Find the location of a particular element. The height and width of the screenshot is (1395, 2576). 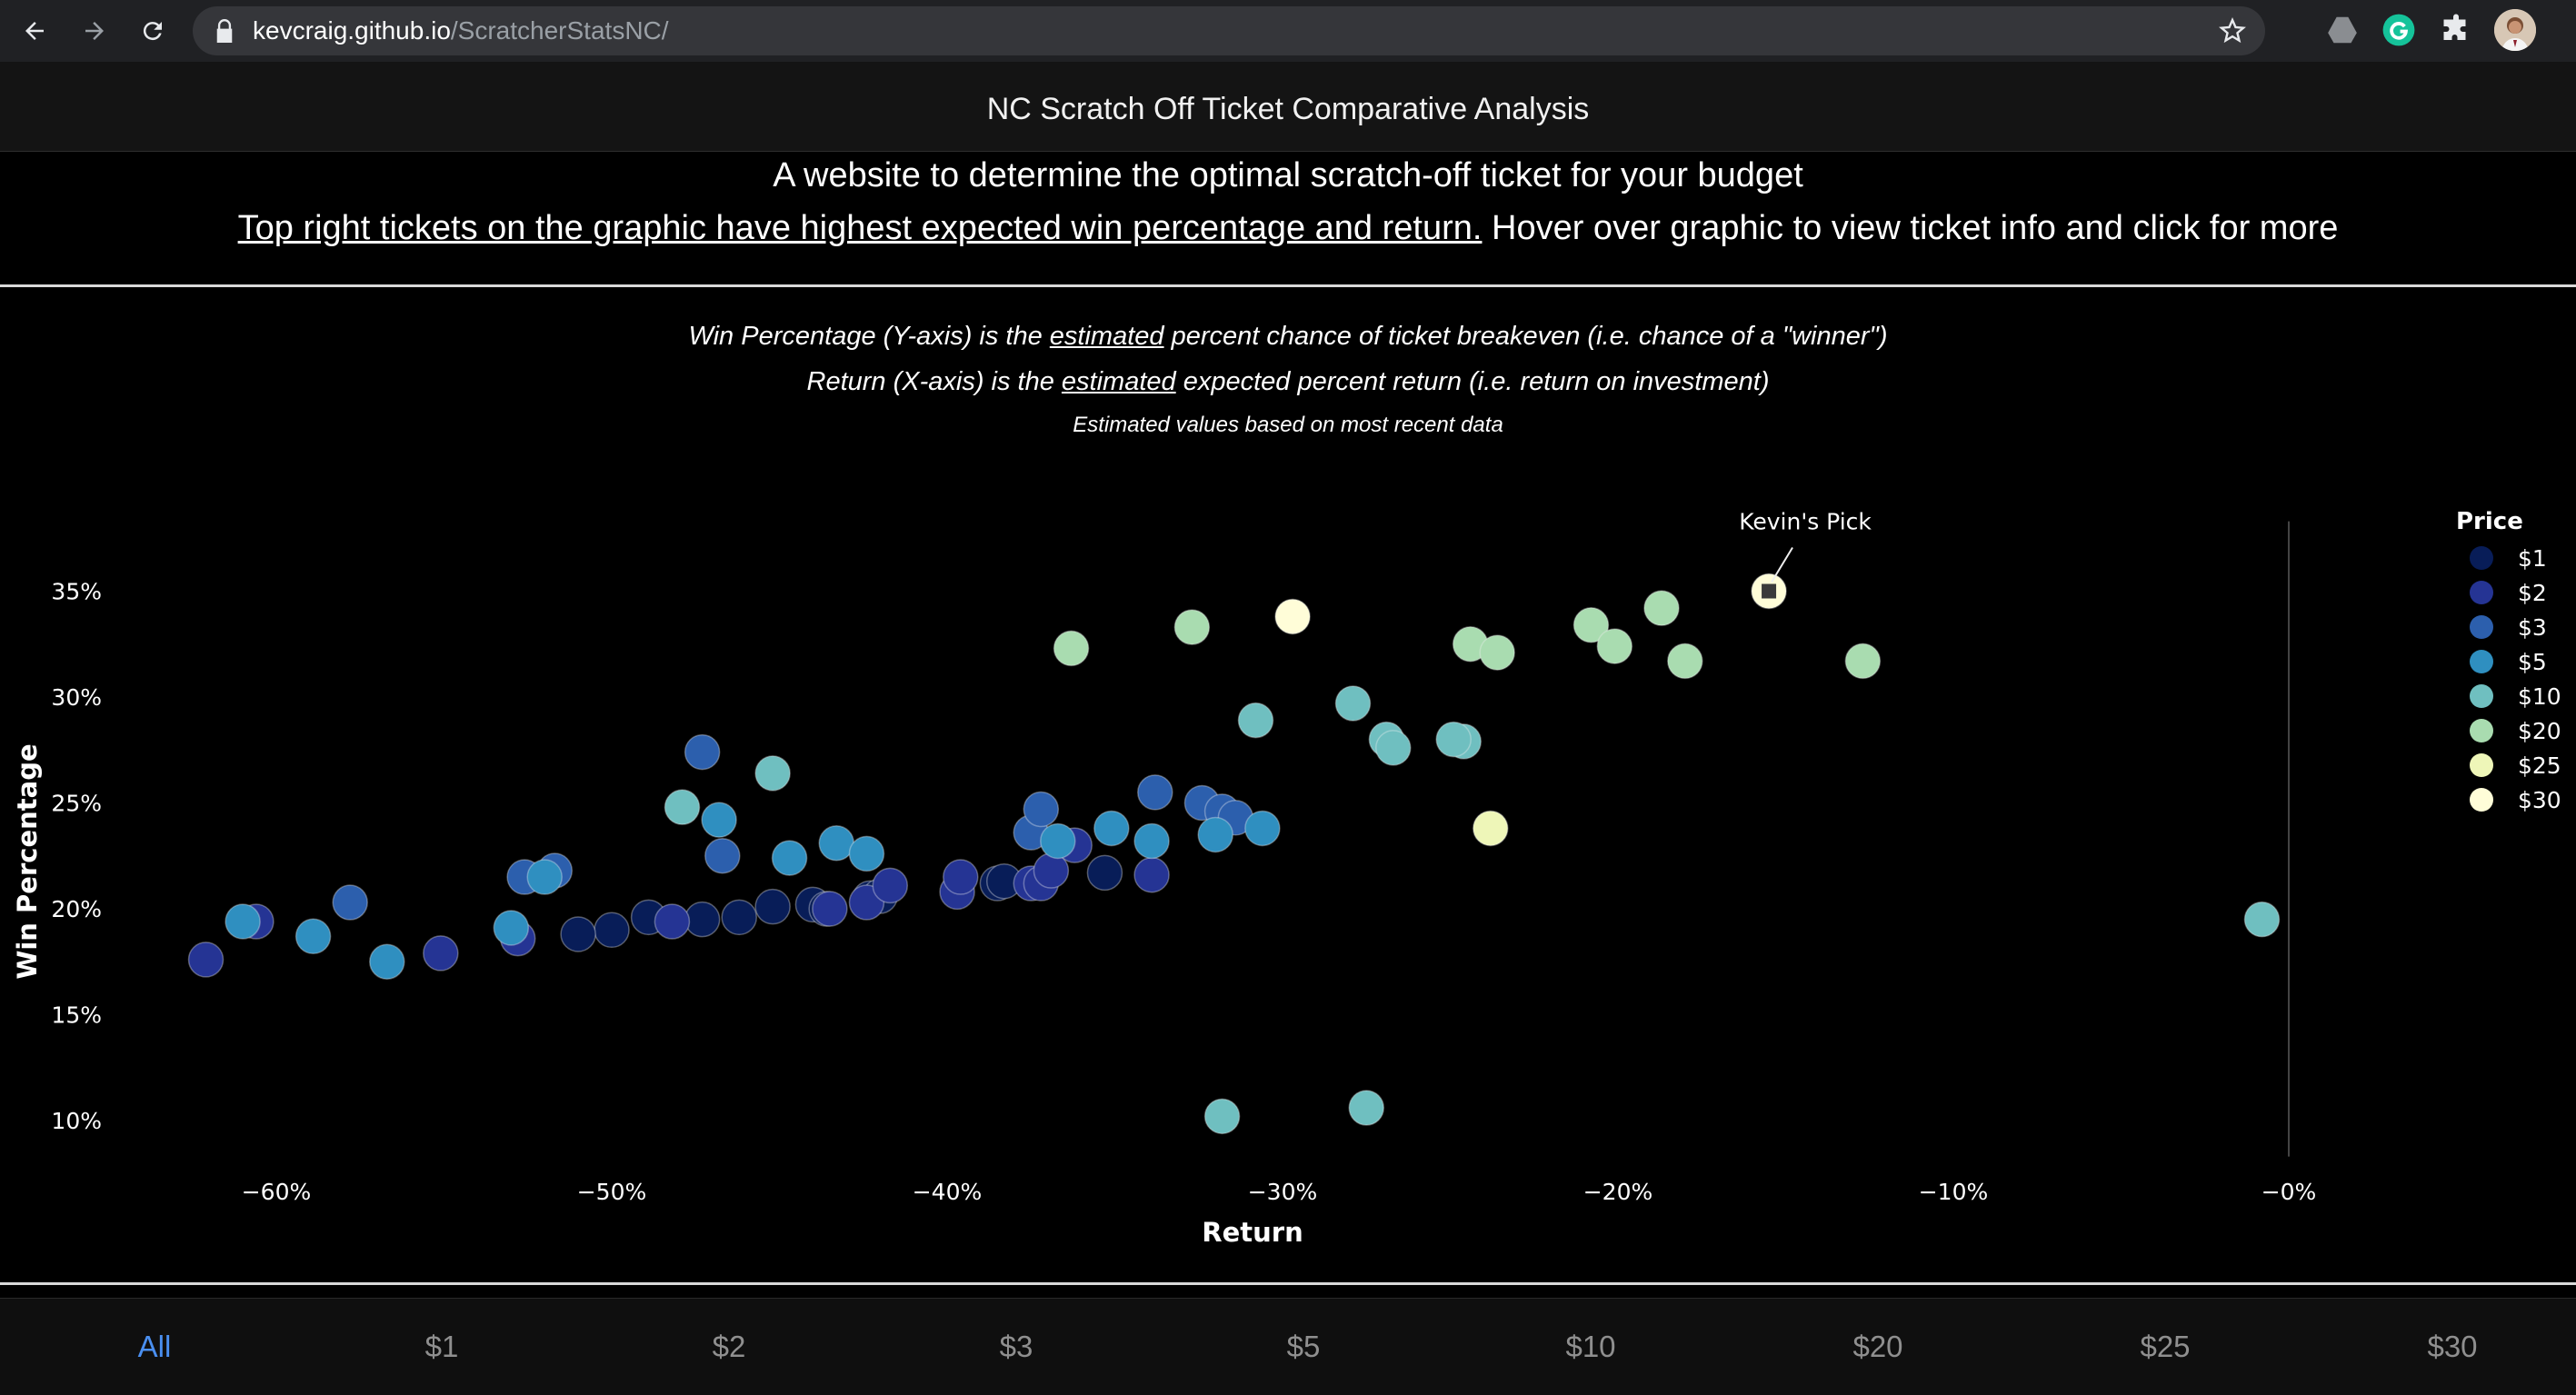

legend-label: $2 is located at coordinates (2532, 593).